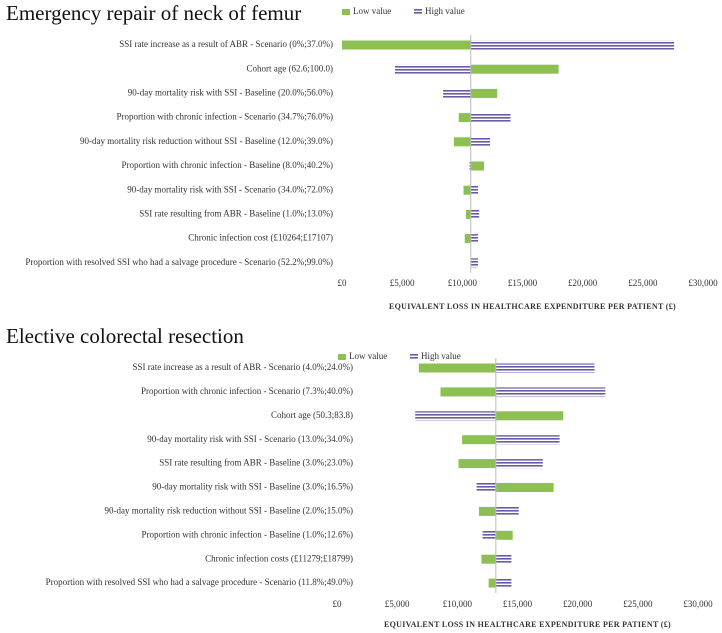 The image size is (722, 633). What do you see at coordinates (153, 13) in the screenshot?
I see `chart-title: Emergency repair of neck of femur` at bounding box center [153, 13].